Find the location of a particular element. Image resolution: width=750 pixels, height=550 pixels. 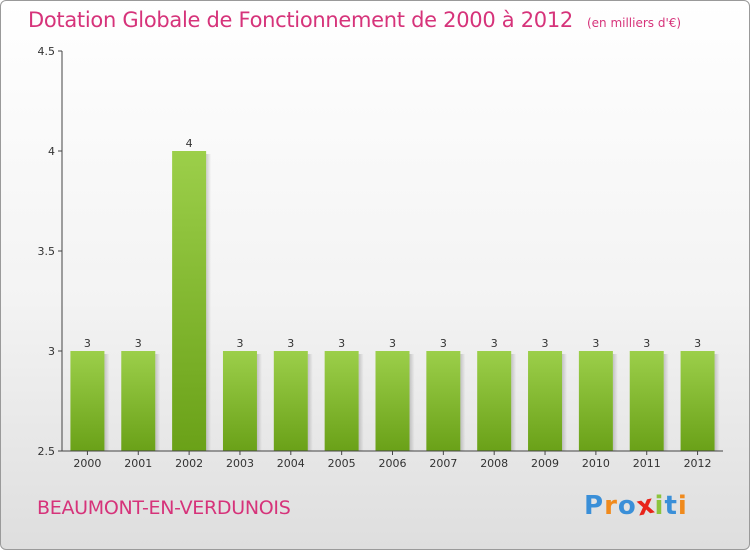

commune-name: BEAUMONT-EN-VERDUNOIS is located at coordinates (164, 508).